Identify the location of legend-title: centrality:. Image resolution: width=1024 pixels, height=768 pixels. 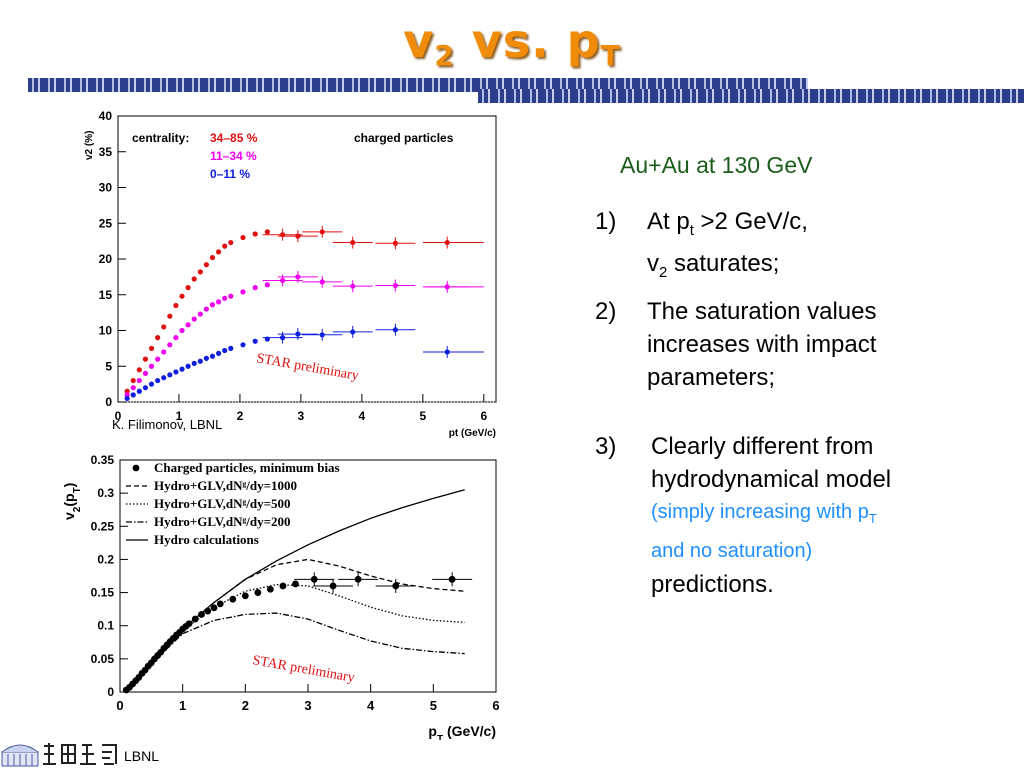
(160, 138).